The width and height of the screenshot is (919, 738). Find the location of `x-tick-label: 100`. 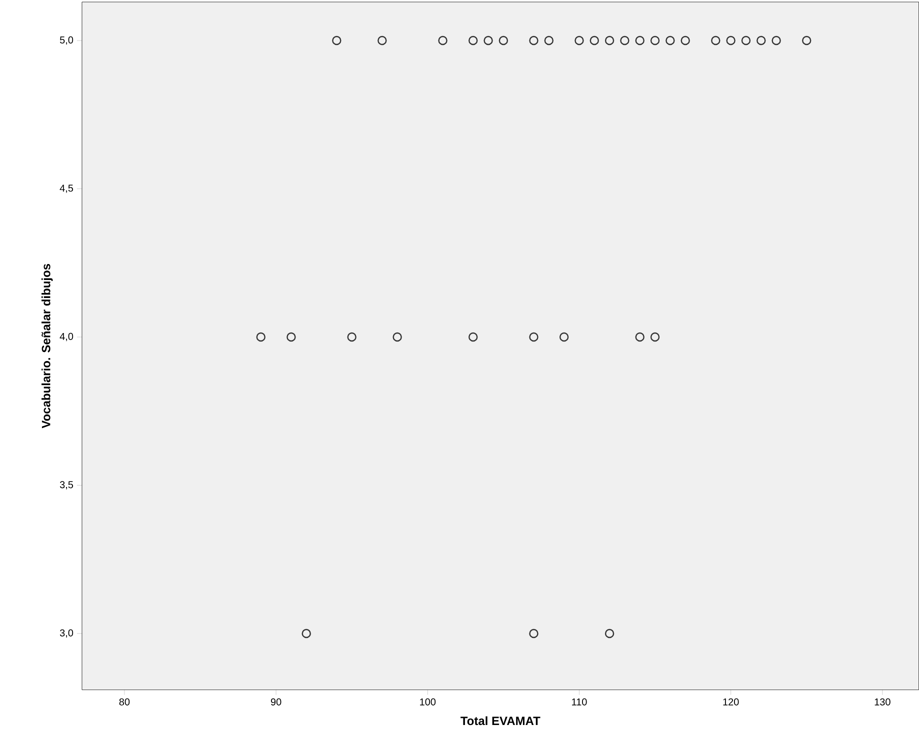

x-tick-label: 100 is located at coordinates (428, 702).